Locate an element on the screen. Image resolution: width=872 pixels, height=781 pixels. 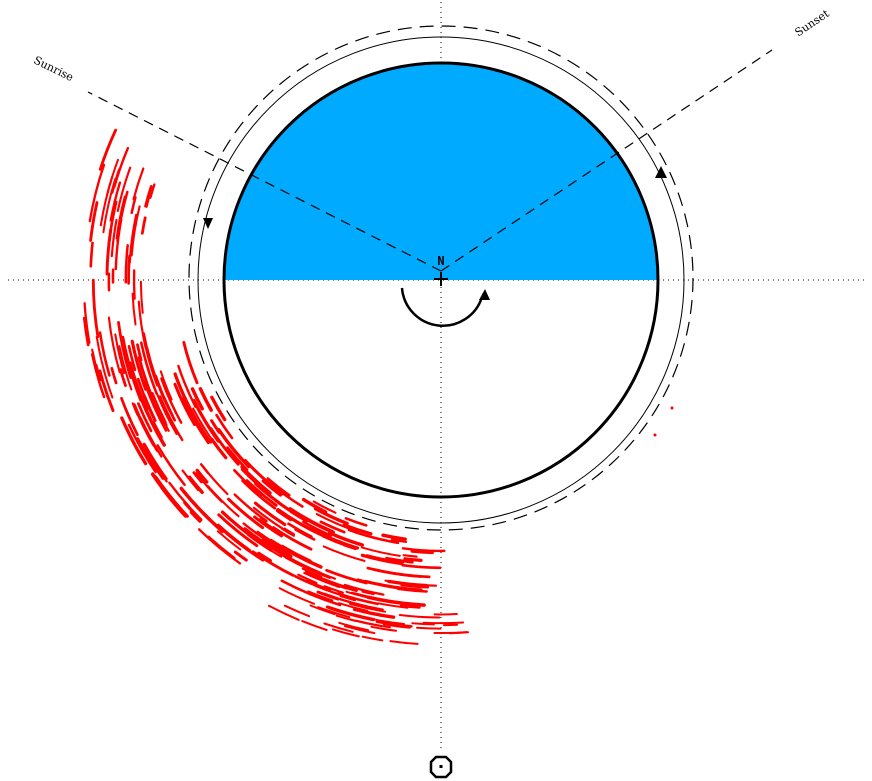
ring-arrow-right is located at coordinates (661, 172).